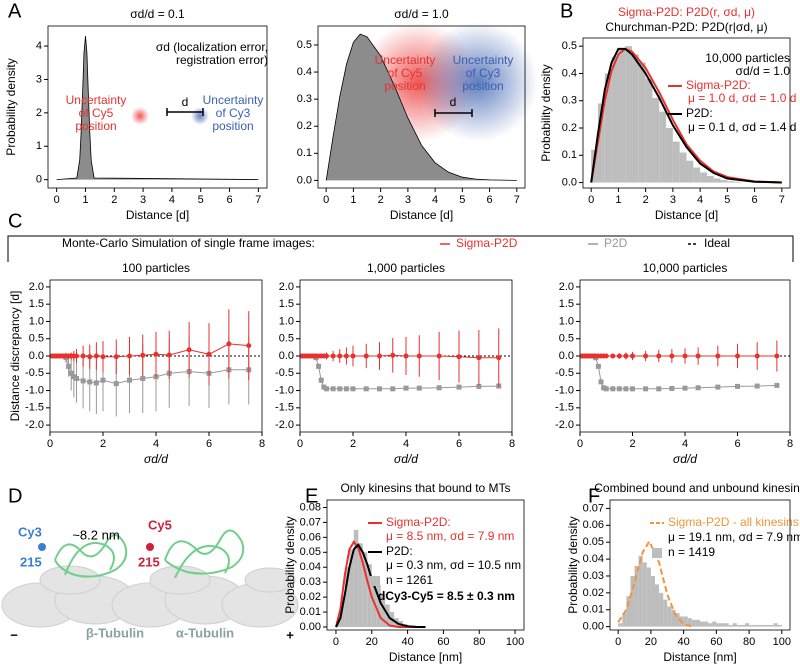  Describe the element at coordinates (353, 444) in the screenshot. I see `x-tick-label: 2` at that location.